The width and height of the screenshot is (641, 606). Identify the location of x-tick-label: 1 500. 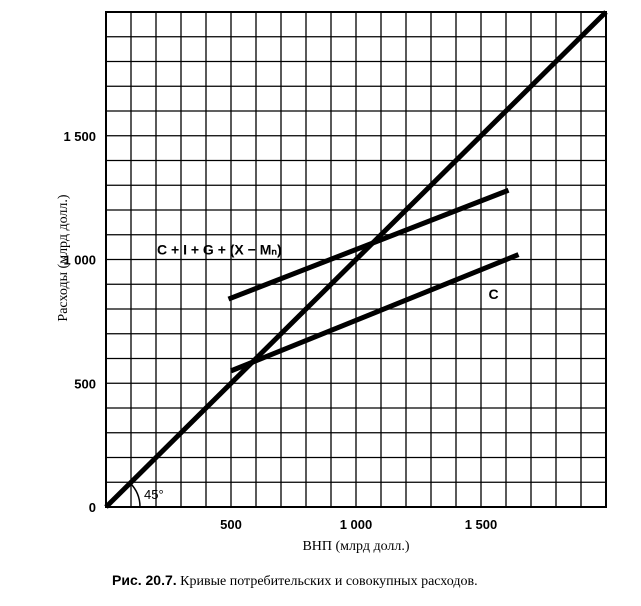
(481, 524).